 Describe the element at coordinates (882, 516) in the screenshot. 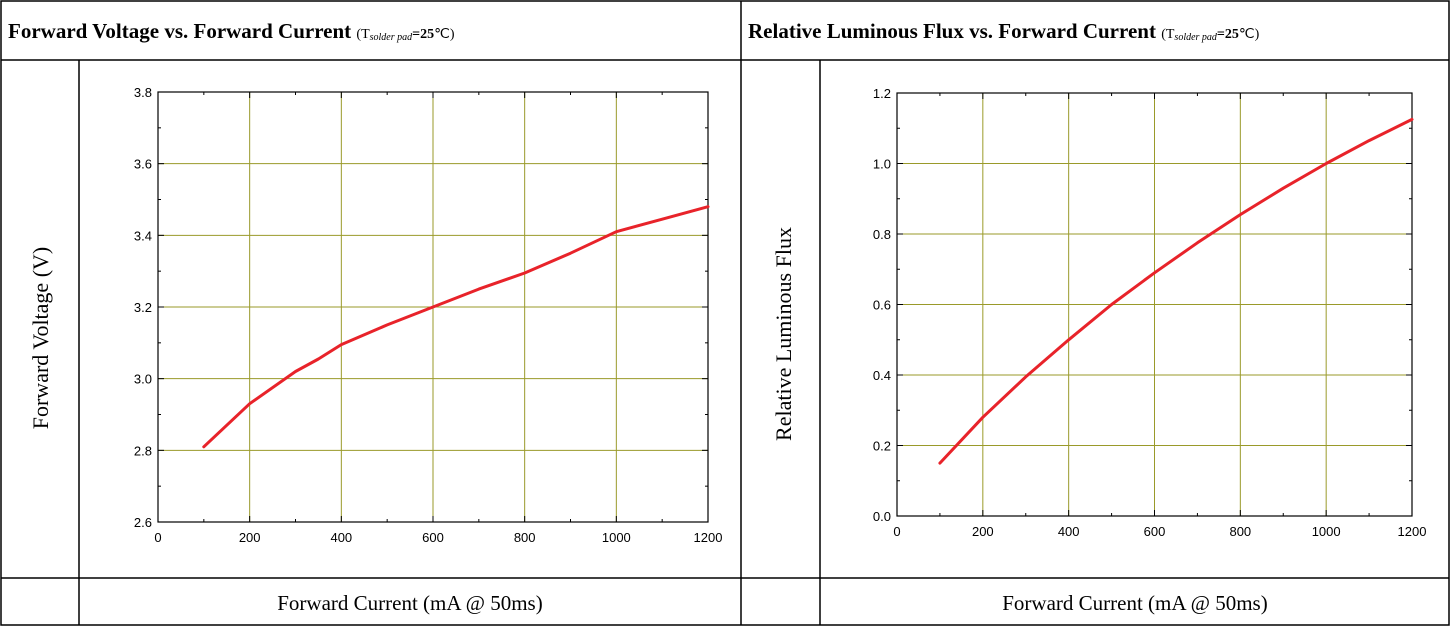

I see `y-tick-label: 0.0` at that location.